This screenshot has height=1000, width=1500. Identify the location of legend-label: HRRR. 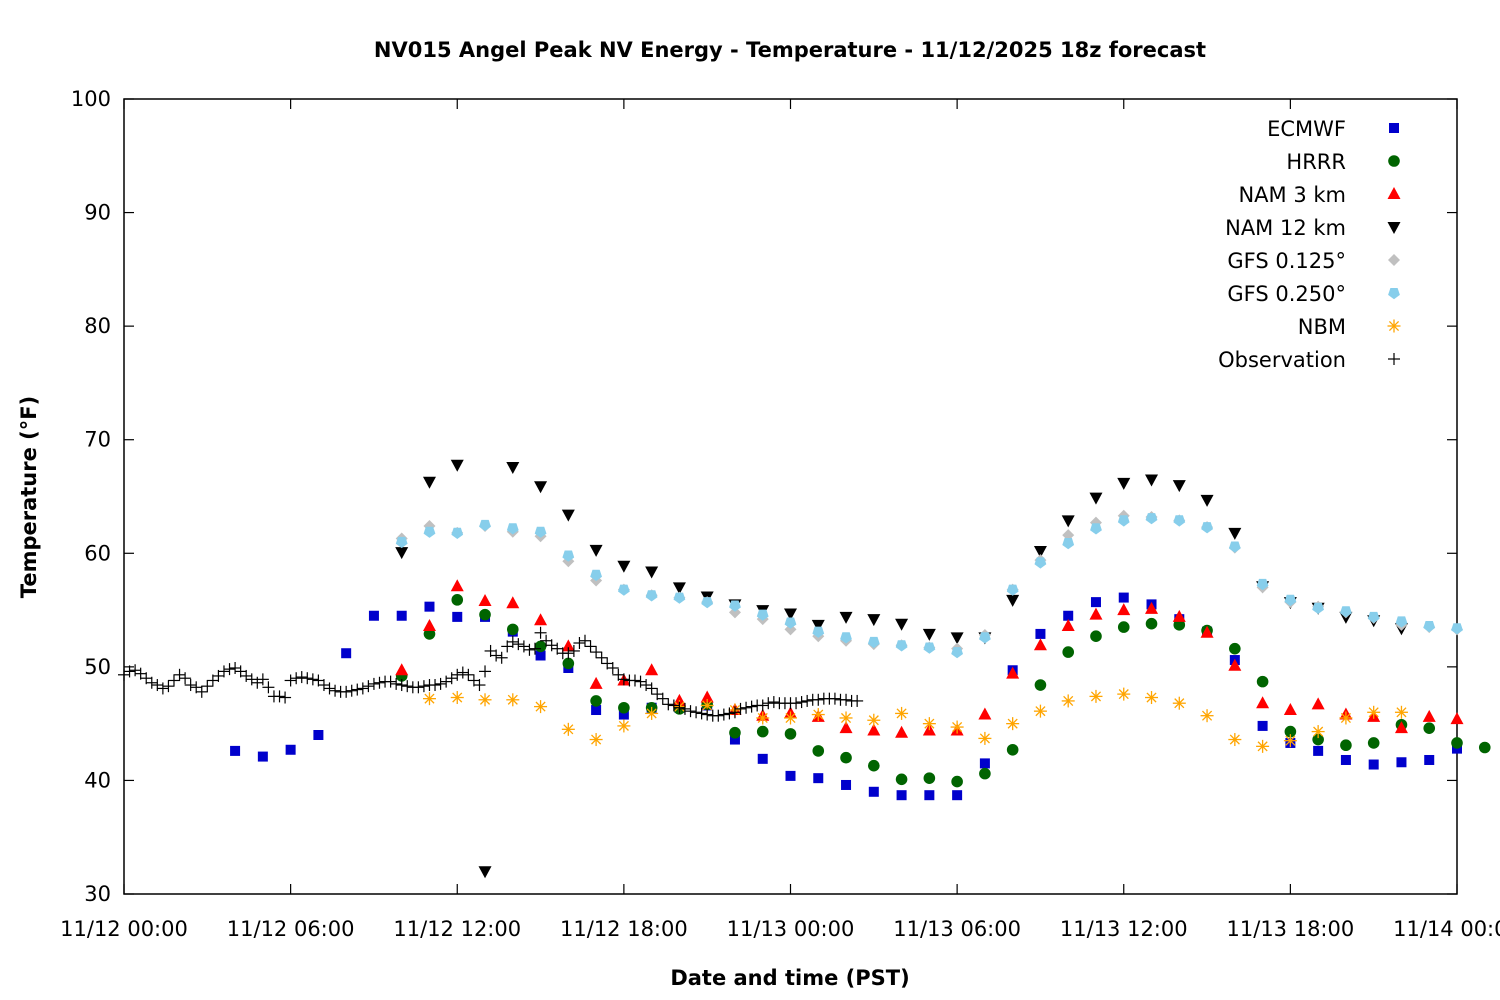
(1316, 162).